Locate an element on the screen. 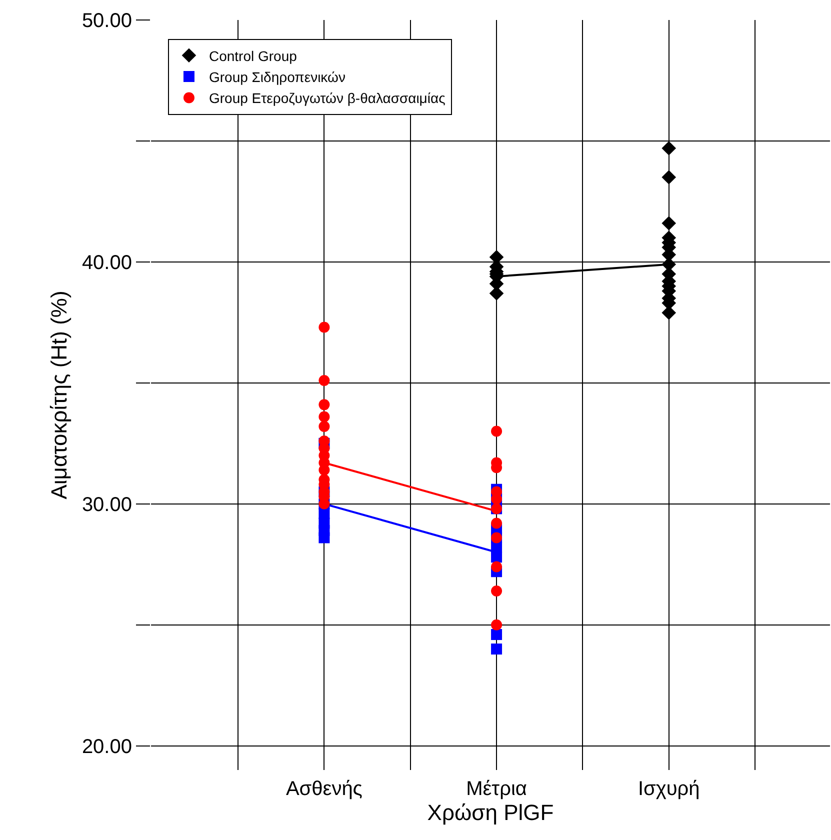  x-tick-label: Ισχυρή is located at coordinates (669, 789).